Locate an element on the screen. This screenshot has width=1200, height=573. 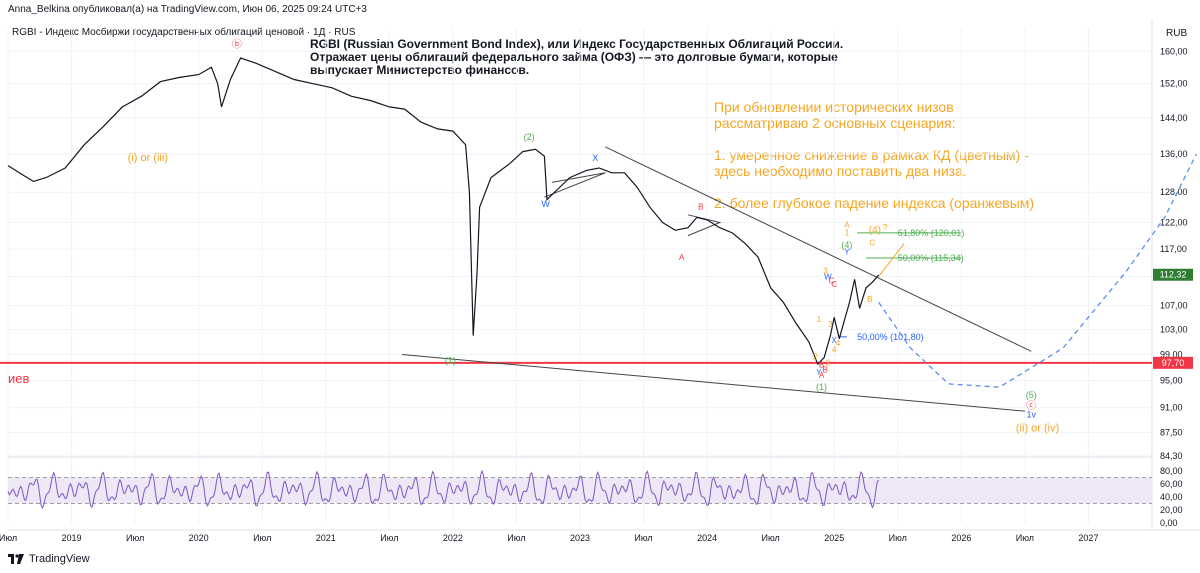
wave-label-9: (4) is located at coordinates (846, 245).